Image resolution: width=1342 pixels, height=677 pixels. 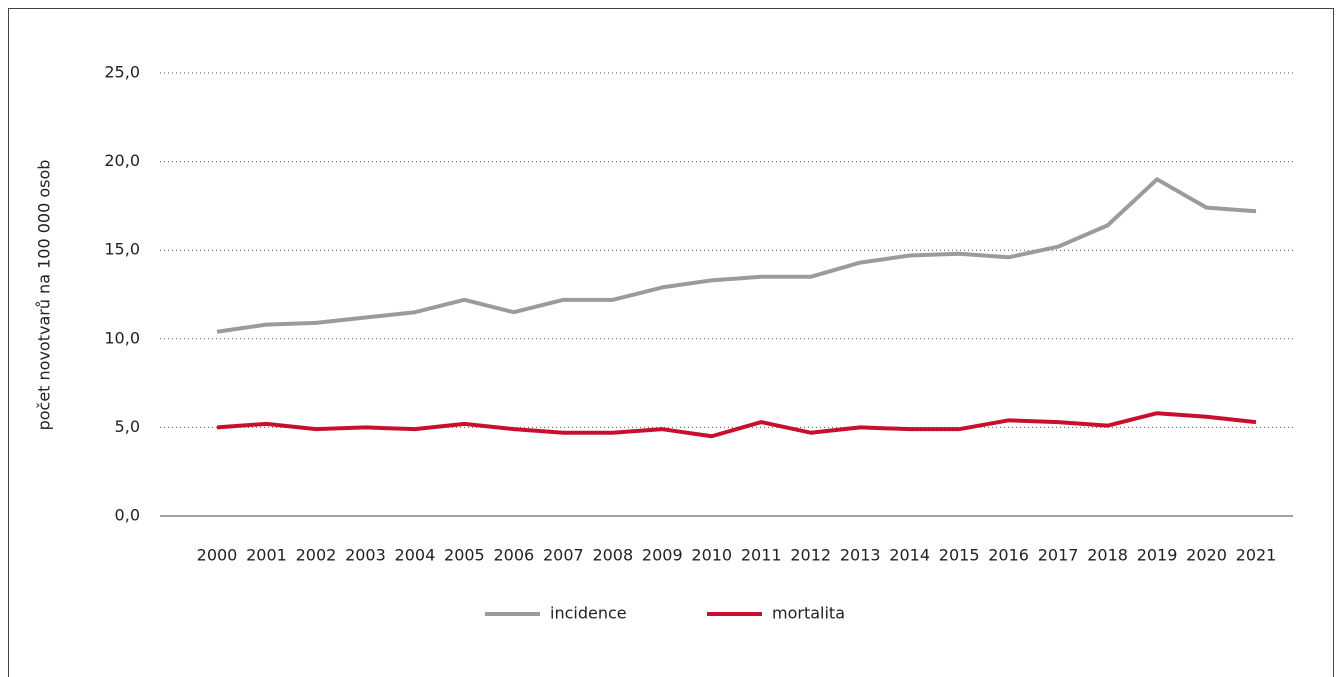 I want to click on y-tick-label: 10,0, so click(x=122, y=337).